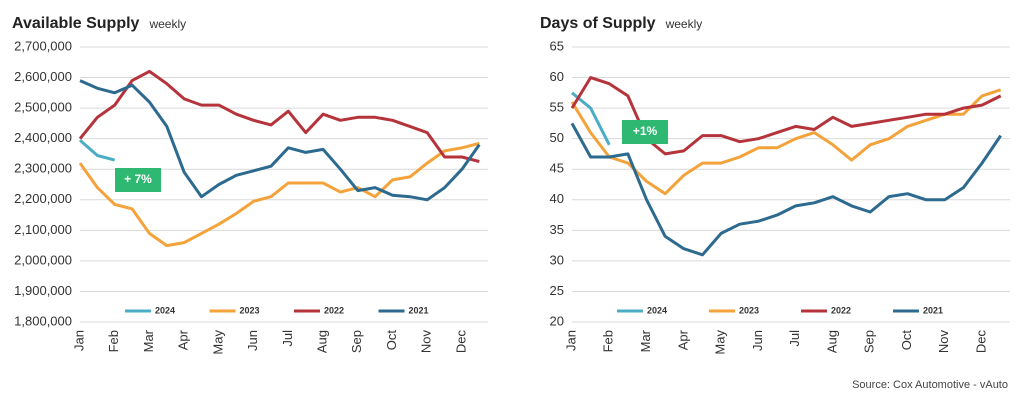 The width and height of the screenshot is (1024, 407). Describe the element at coordinates (557, 137) in the screenshot. I see `y-tick-label: 50` at that location.